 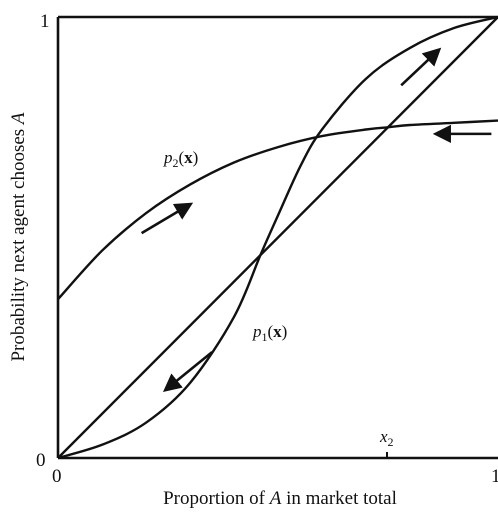 What do you see at coordinates (257, 331) in the screenshot?
I see `label-p1-p: p` at bounding box center [257, 331].